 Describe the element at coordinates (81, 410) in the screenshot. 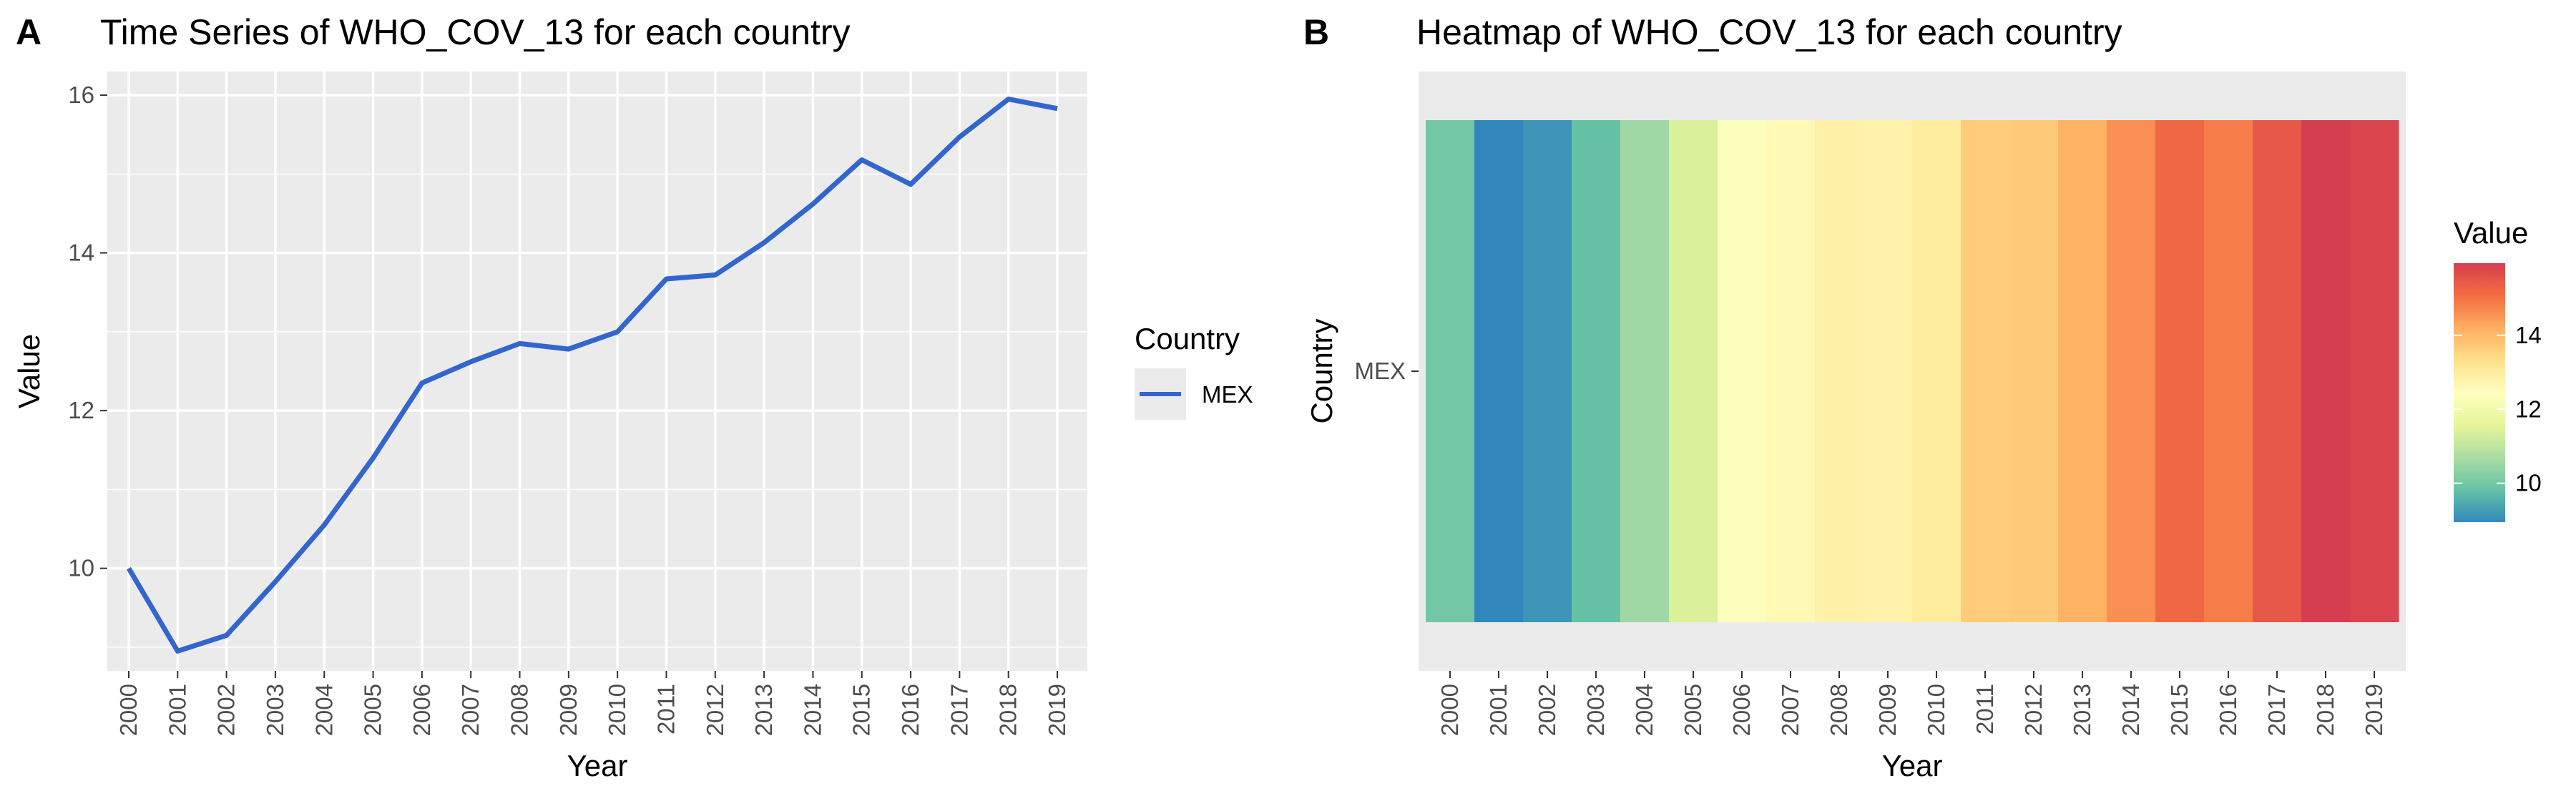

I see `y-tick-label: 12` at that location.